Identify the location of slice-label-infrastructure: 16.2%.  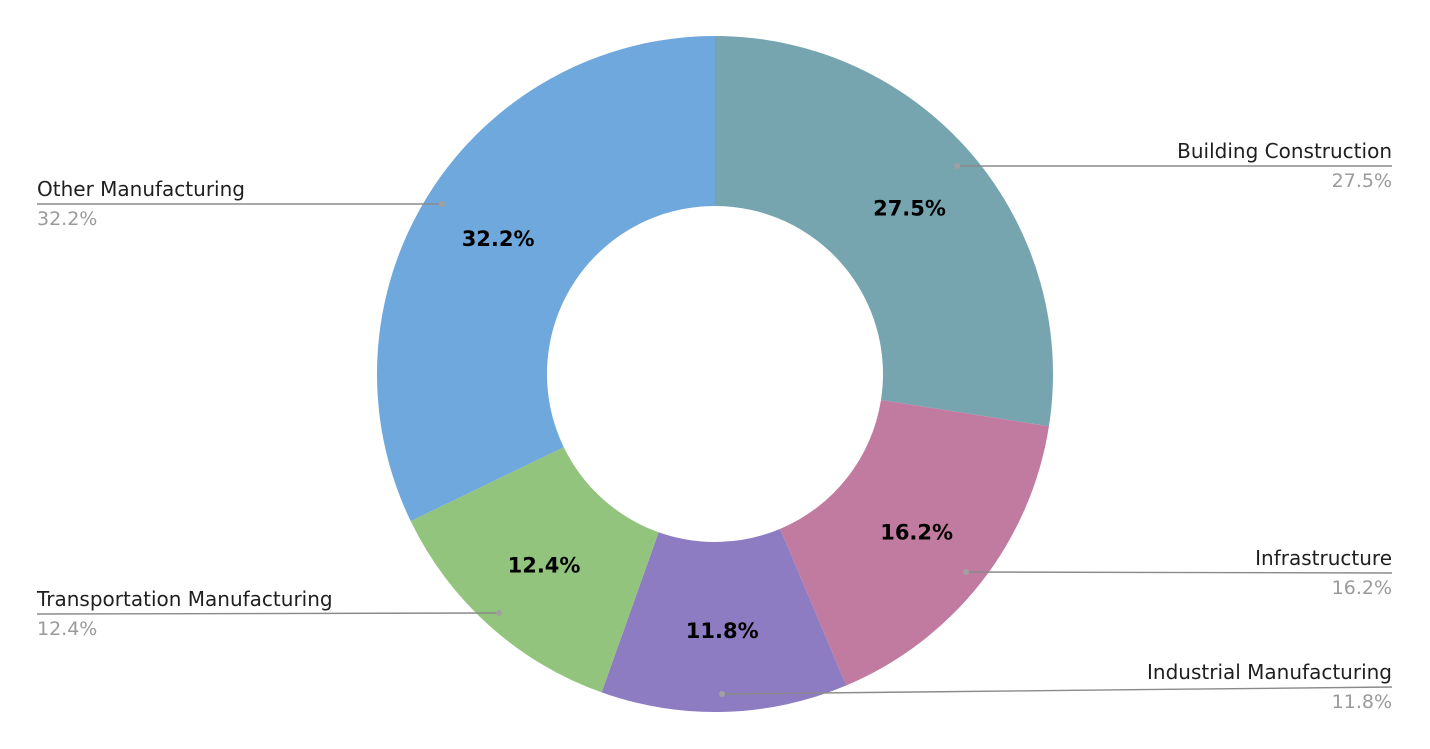
(916, 533).